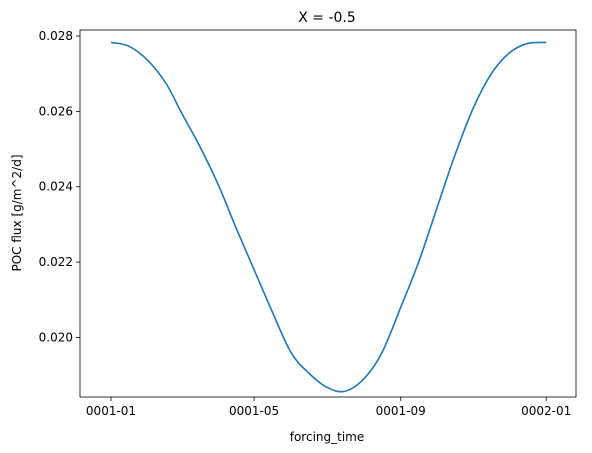 This screenshot has height=453, width=592. What do you see at coordinates (327, 18) in the screenshot?
I see `chart-title: X = -0.5` at bounding box center [327, 18].